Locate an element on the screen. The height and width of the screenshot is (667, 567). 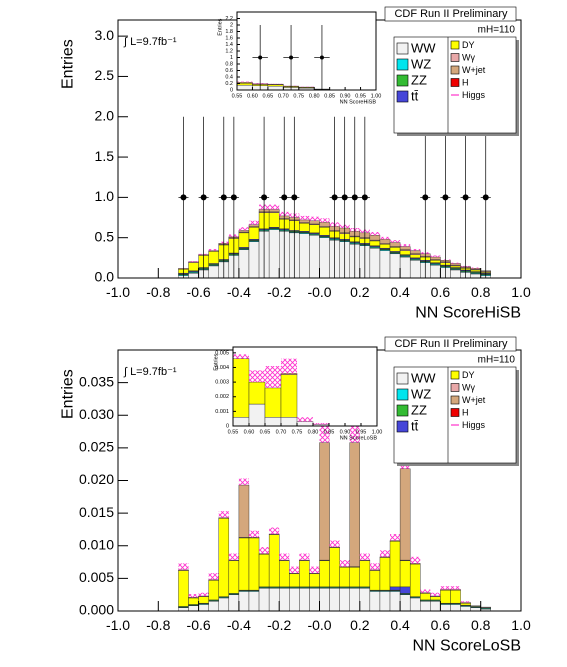
x-tick-label: 0.65 is located at coordinates (265, 433).